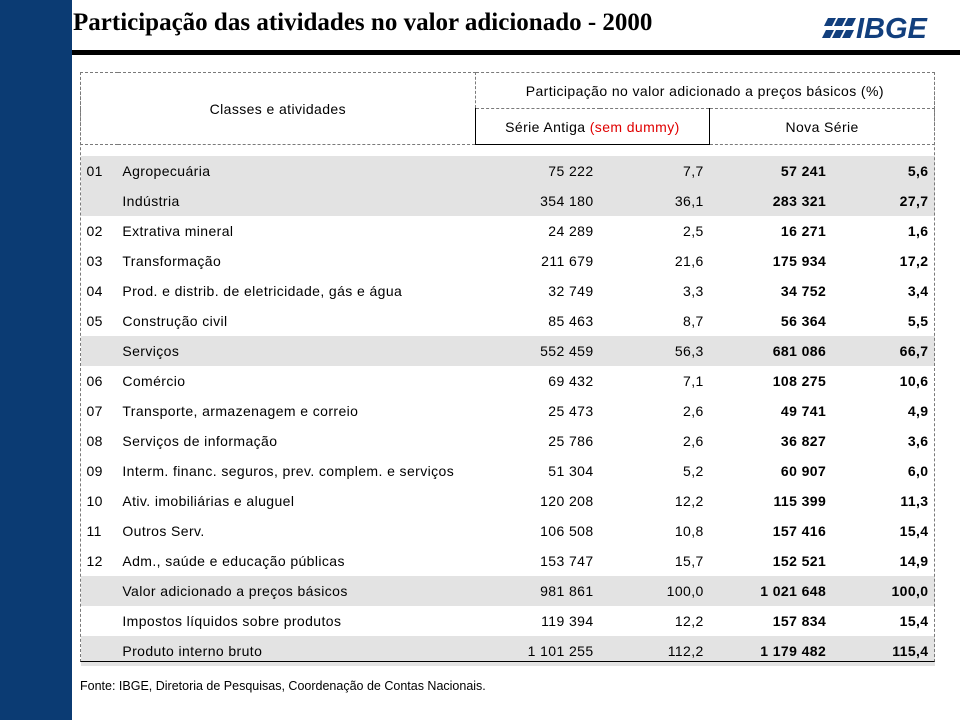 The width and height of the screenshot is (960, 720). Describe the element at coordinates (175, 321) in the screenshot. I see `row-label: Construção civil` at that location.